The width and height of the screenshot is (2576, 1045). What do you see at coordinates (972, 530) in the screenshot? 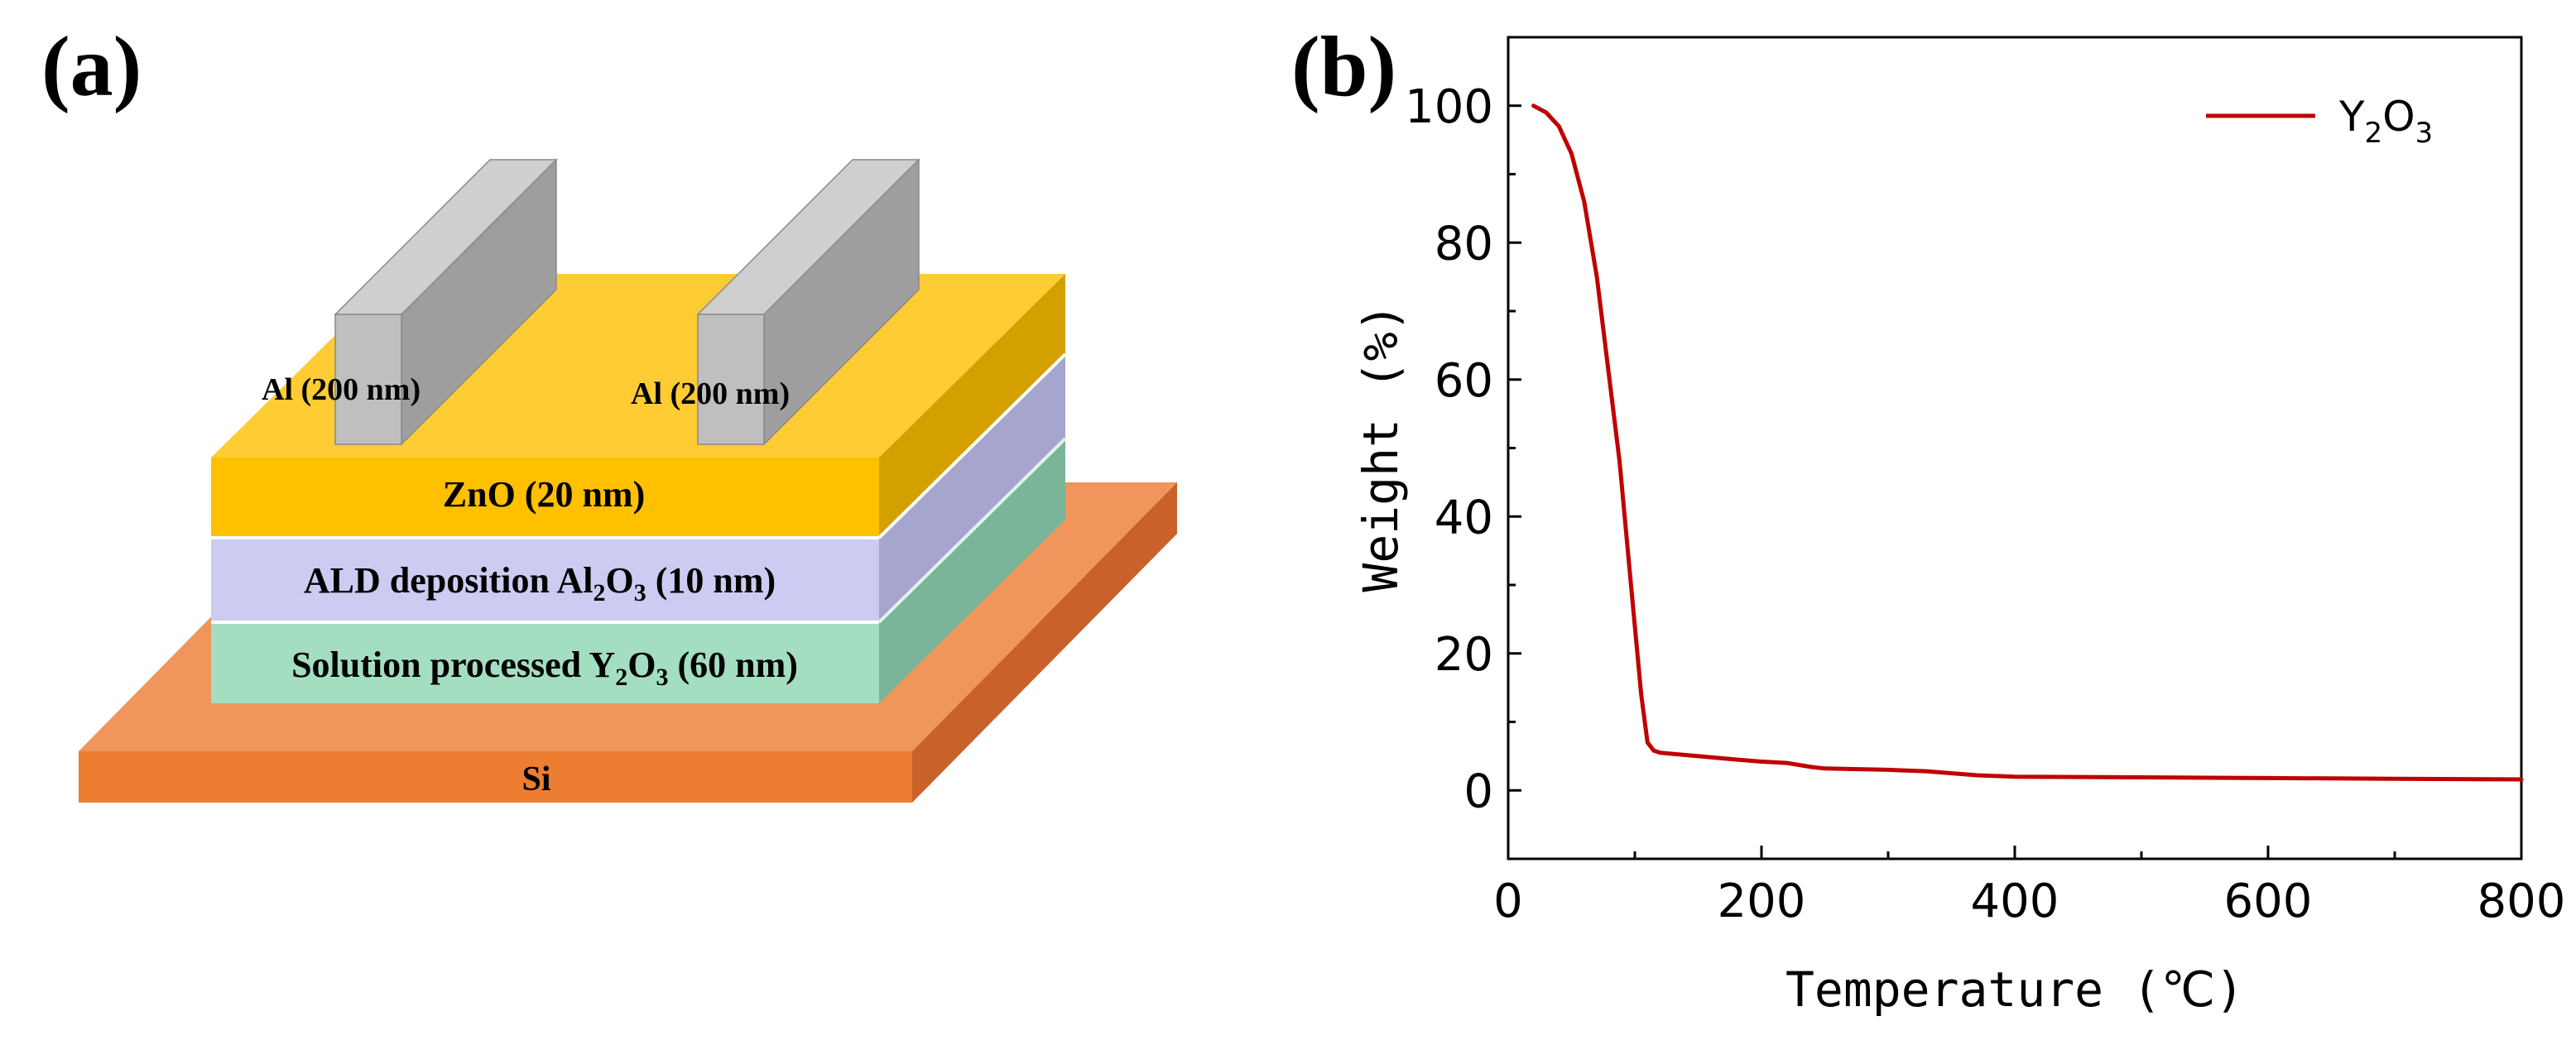
I see `al2o3-y2o3-side-divider` at bounding box center [972, 530].